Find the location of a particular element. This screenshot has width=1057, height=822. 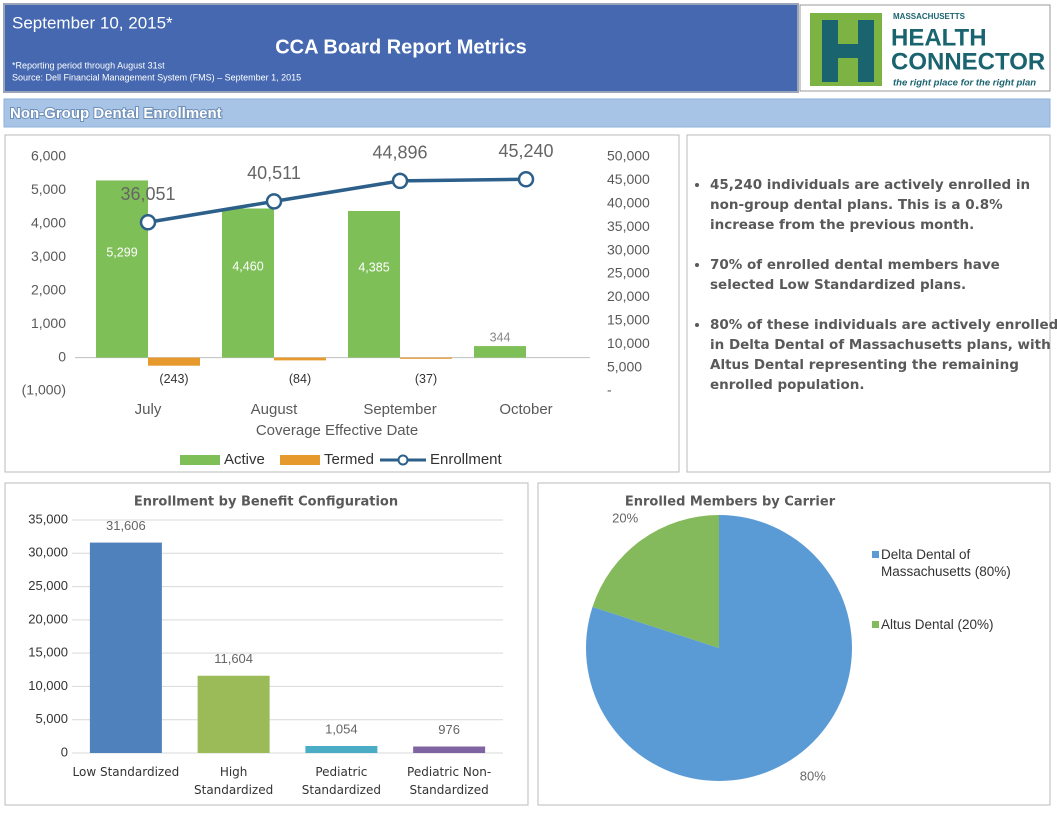

data-label: (243) is located at coordinates (173, 379).